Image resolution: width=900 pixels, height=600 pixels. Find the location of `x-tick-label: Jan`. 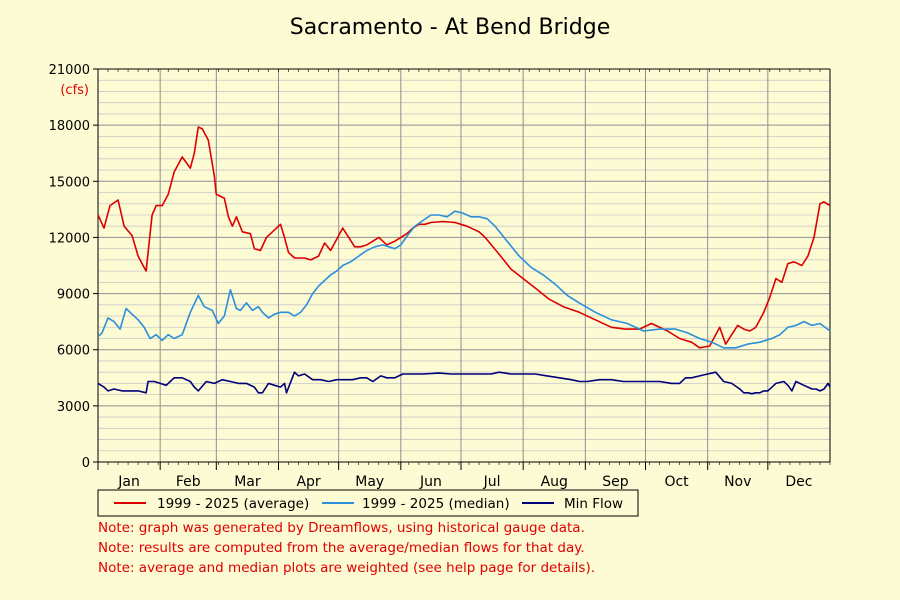

x-tick-label: Jan is located at coordinates (128, 482).